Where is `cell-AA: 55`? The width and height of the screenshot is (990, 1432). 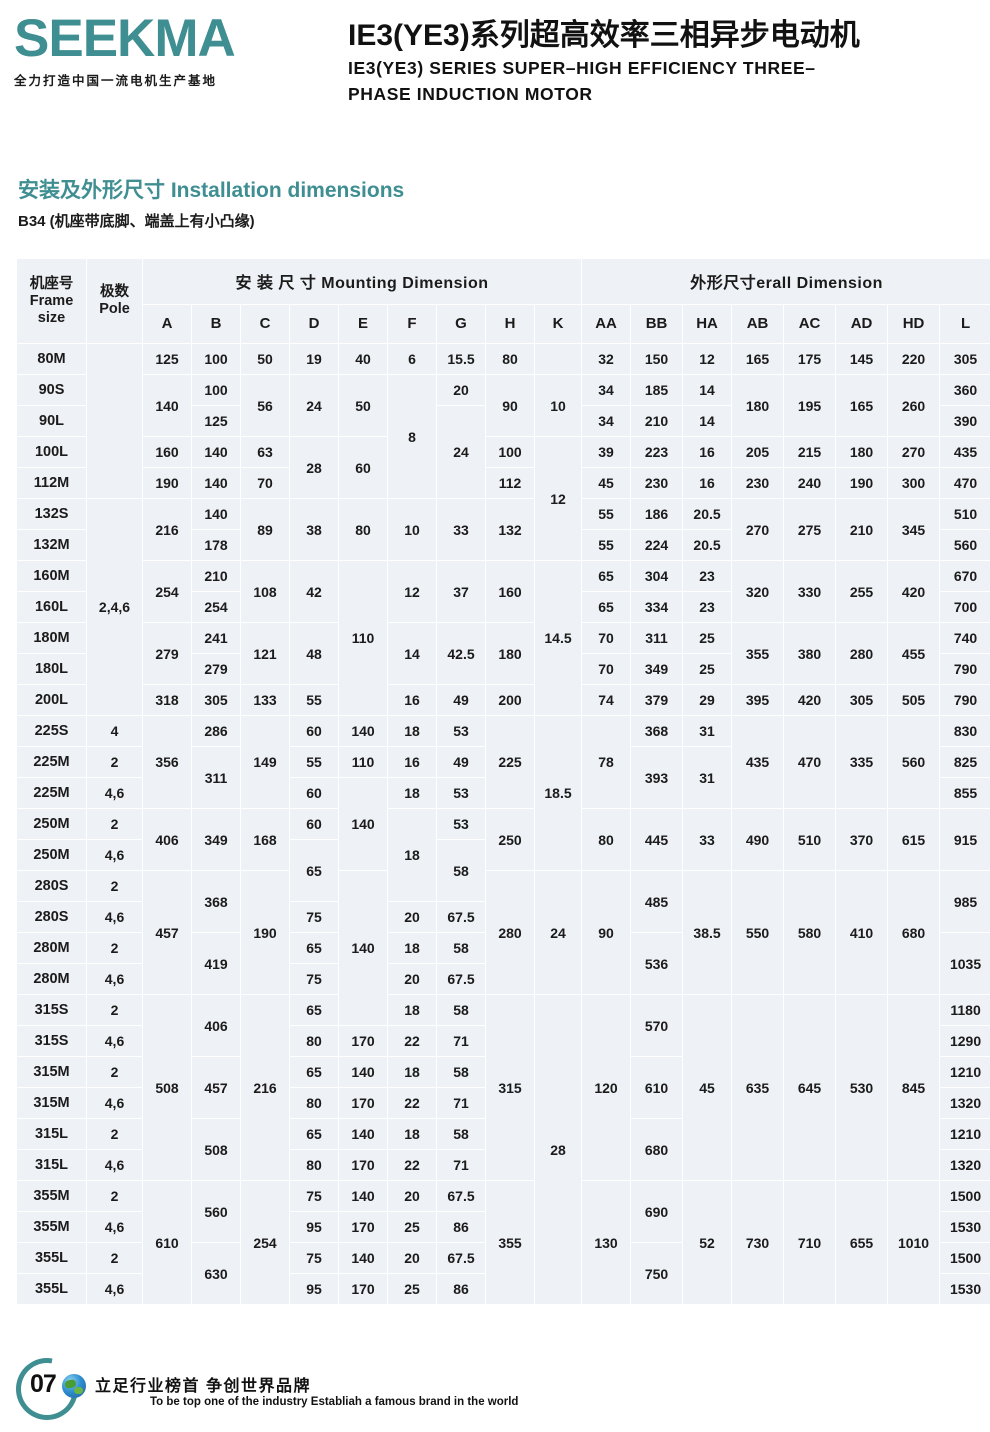 cell-AA: 55 is located at coordinates (606, 514).